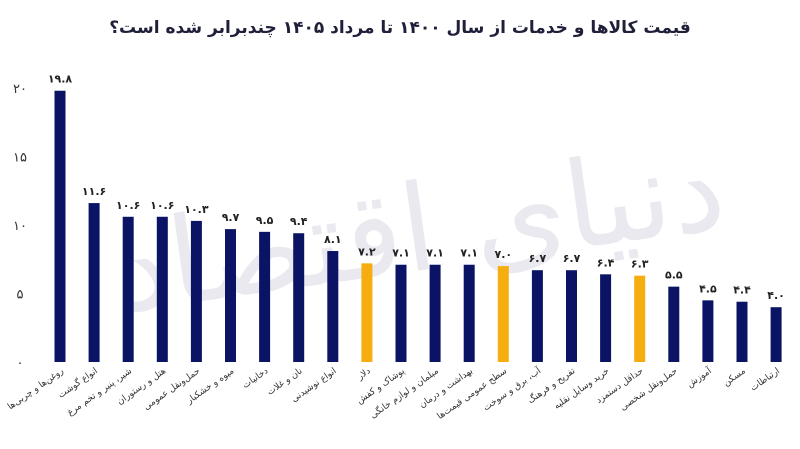 The width and height of the screenshot is (800, 449). What do you see at coordinates (20, 158) in the screenshot?
I see `y-tick-label: ۱۵` at bounding box center [20, 158].